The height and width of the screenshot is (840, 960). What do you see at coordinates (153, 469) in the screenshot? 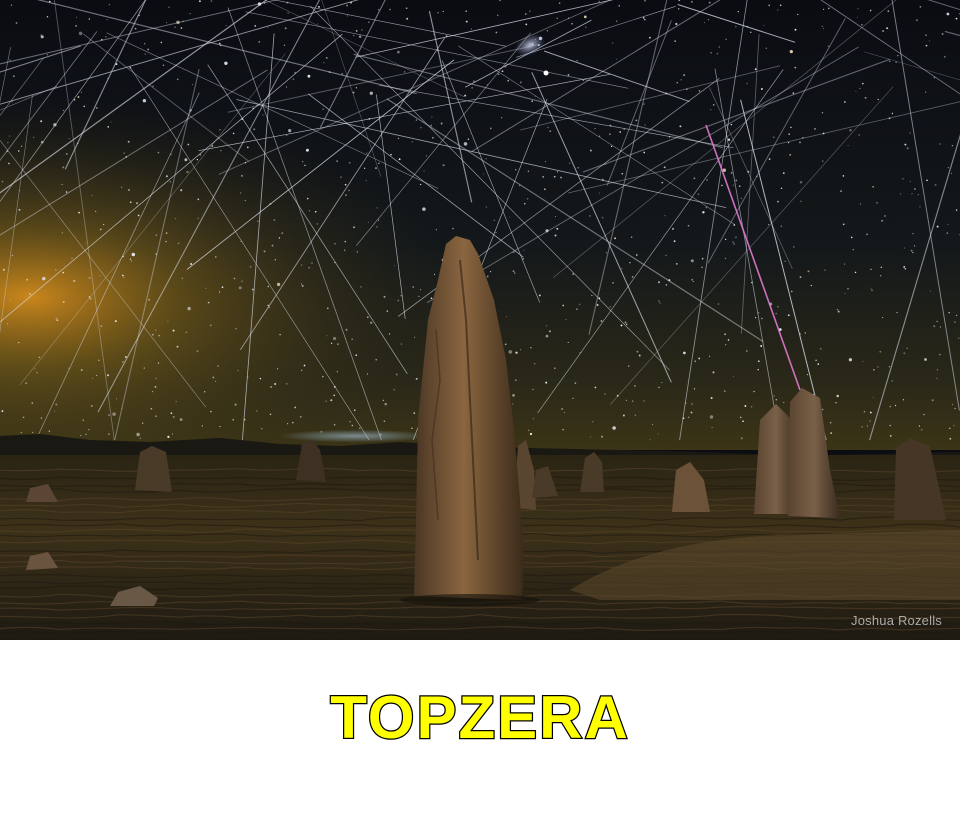
I see `pinnacle-rock` at bounding box center [153, 469].